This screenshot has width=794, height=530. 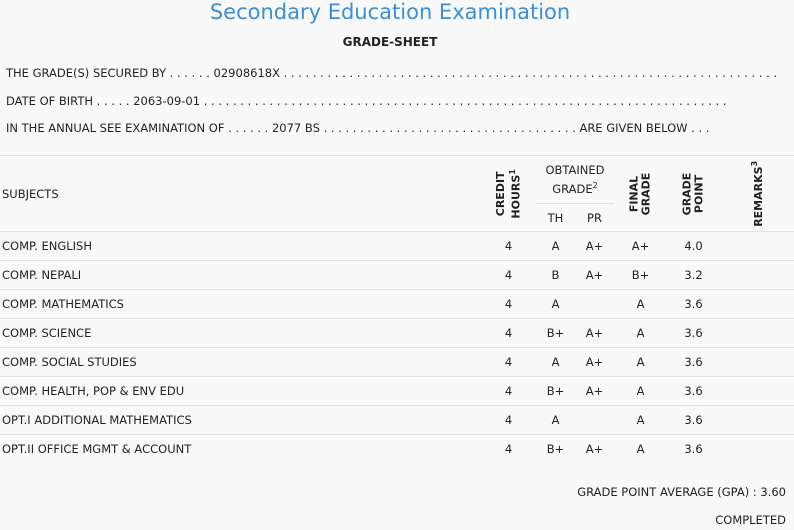 What do you see at coordinates (595, 186) in the screenshot?
I see `footnote-2: 2` at bounding box center [595, 186].